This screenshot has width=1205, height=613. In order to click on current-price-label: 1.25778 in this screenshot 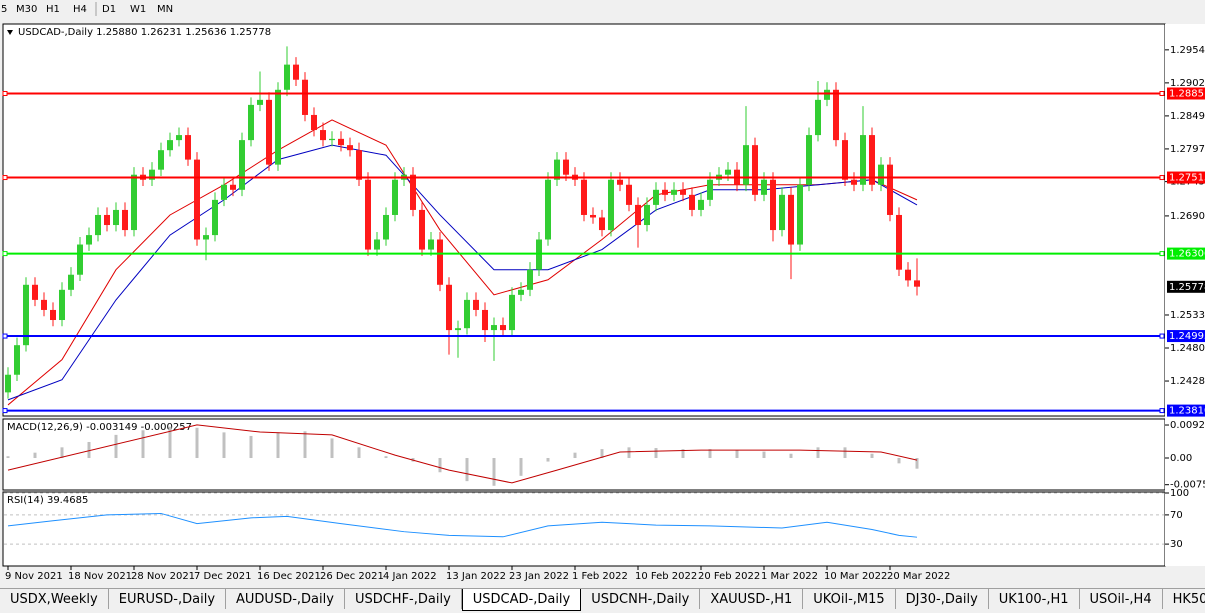, I will do `click(1187, 287)`.